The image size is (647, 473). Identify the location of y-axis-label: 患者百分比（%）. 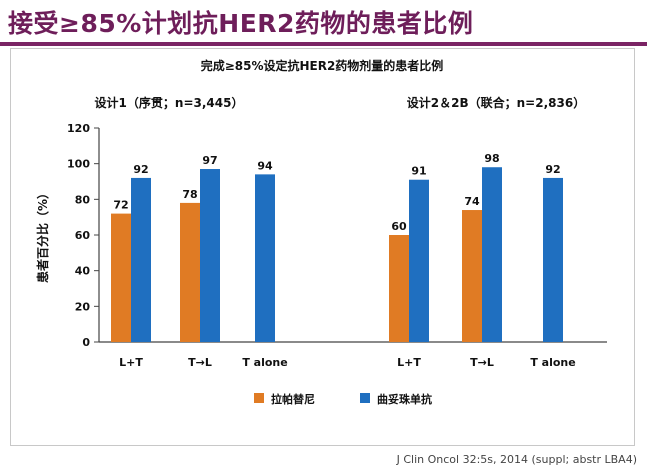
(42, 235).